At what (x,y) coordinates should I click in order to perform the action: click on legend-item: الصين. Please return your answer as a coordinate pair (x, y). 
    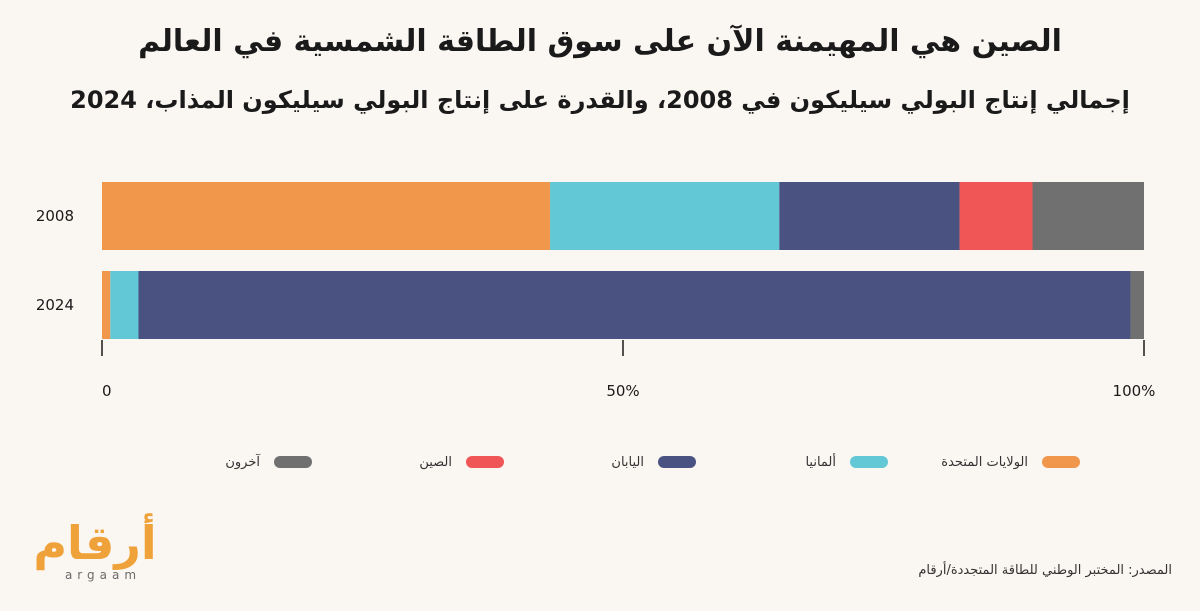
    Looking at the image, I should click on (408, 462).